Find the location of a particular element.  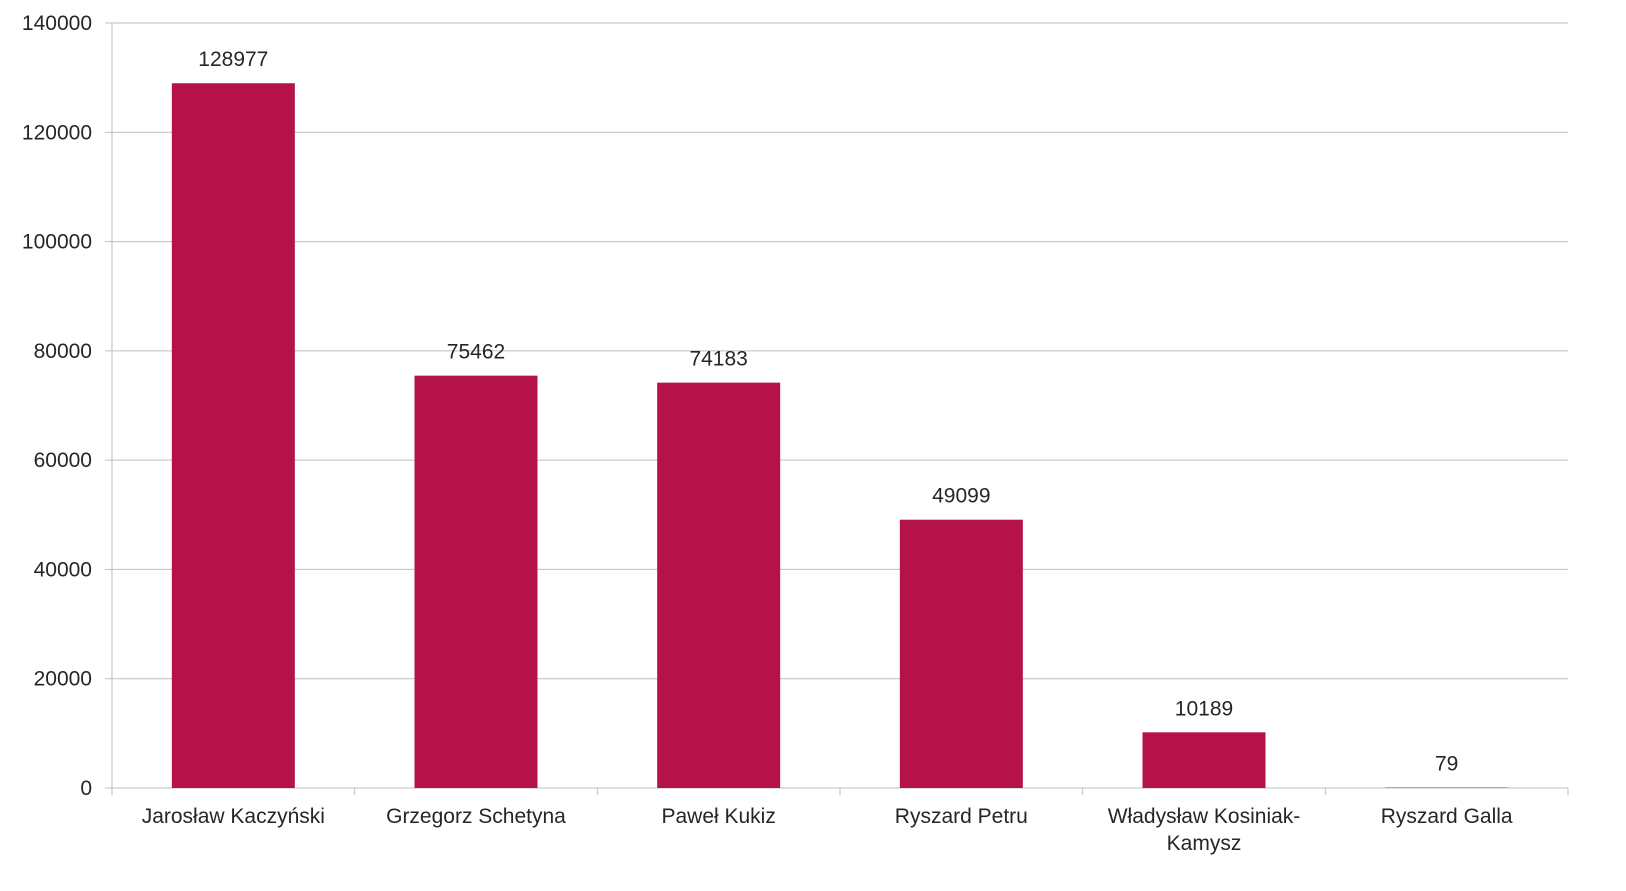

data-label: 10189 is located at coordinates (1204, 708).